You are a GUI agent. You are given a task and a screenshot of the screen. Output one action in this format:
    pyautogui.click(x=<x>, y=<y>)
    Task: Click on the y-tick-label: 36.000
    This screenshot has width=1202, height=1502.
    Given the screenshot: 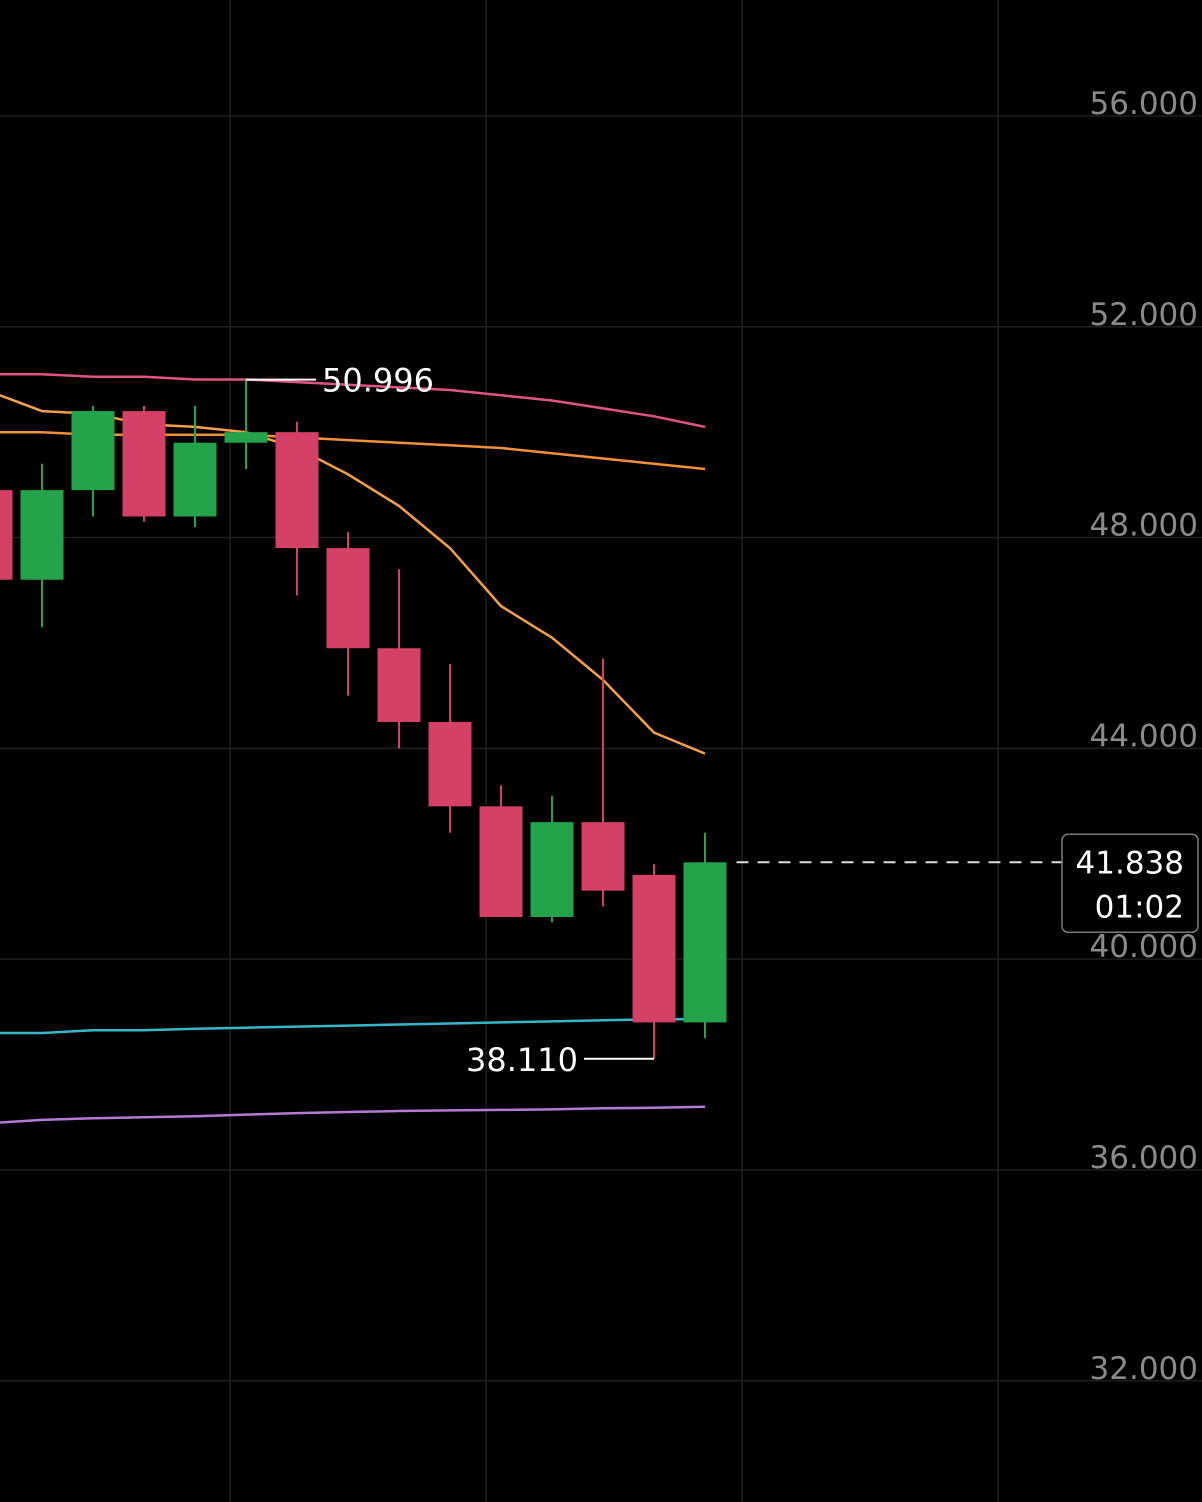 What is the action you would take?
    pyautogui.click(x=1144, y=1158)
    